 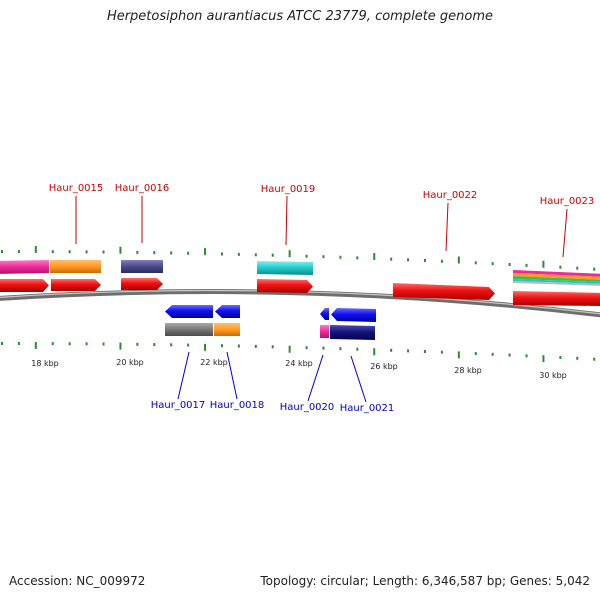 What do you see at coordinates (178, 405) in the screenshot?
I see `gene-label: Haur_0017` at bounding box center [178, 405].